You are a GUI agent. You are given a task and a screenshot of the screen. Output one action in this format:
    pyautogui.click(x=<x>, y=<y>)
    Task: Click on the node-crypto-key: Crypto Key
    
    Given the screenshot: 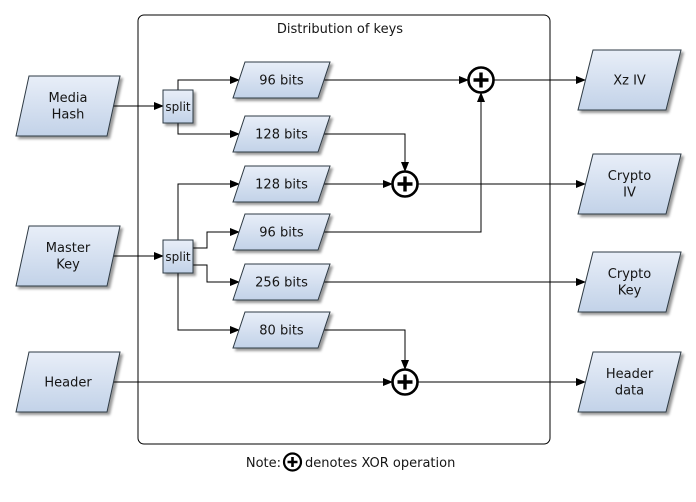 What is the action you would take?
    pyautogui.click(x=629, y=282)
    